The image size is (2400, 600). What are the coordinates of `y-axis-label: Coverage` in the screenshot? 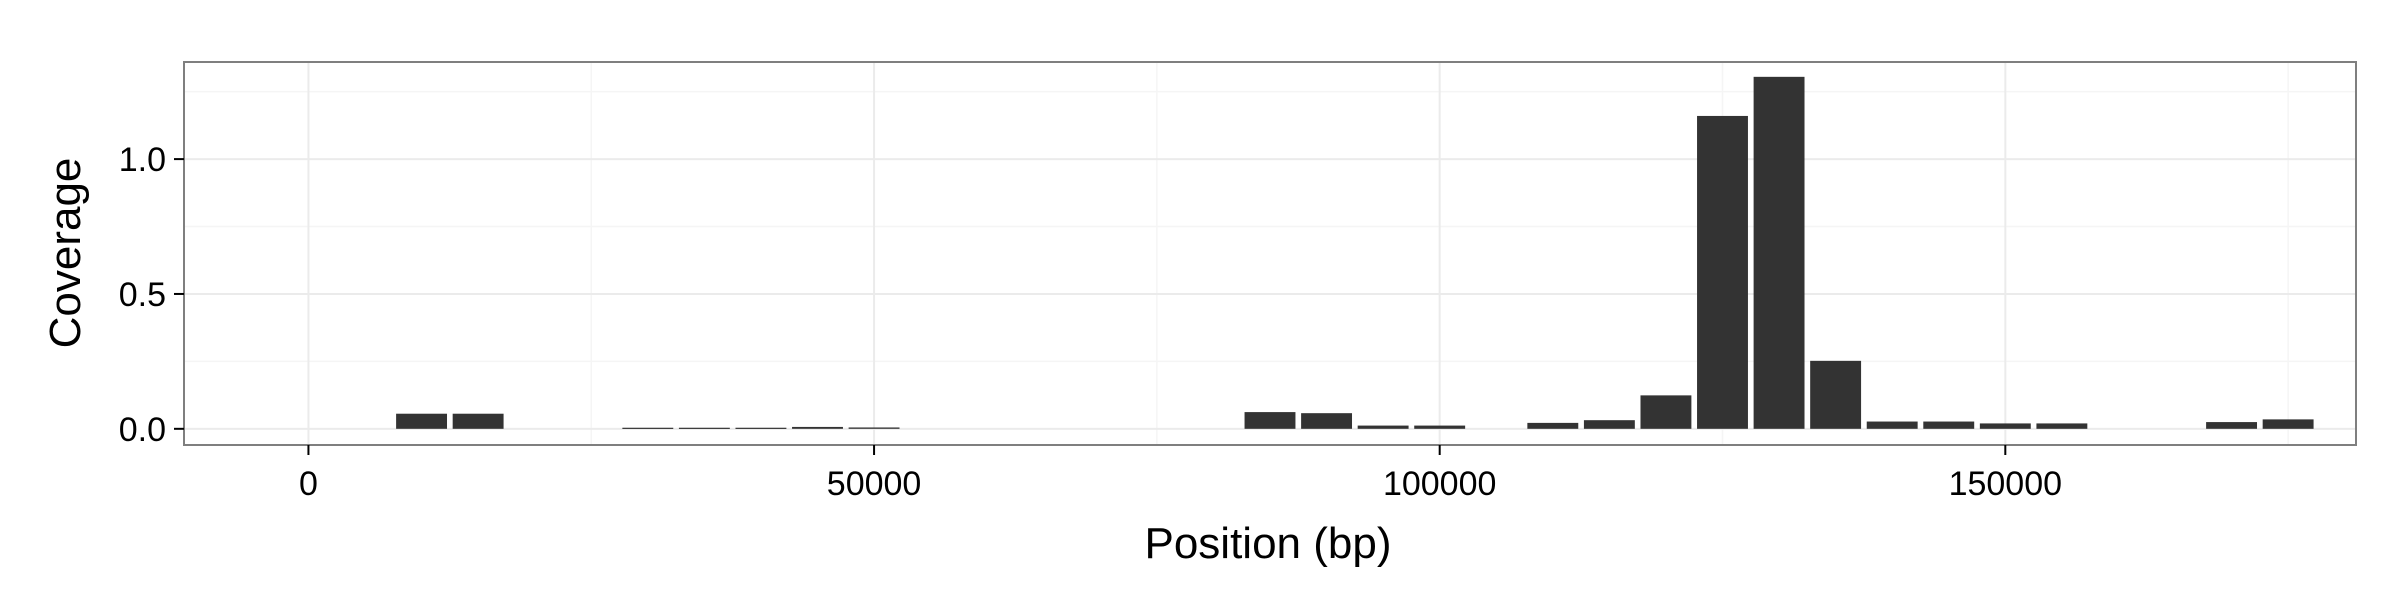 It's located at (65, 253).